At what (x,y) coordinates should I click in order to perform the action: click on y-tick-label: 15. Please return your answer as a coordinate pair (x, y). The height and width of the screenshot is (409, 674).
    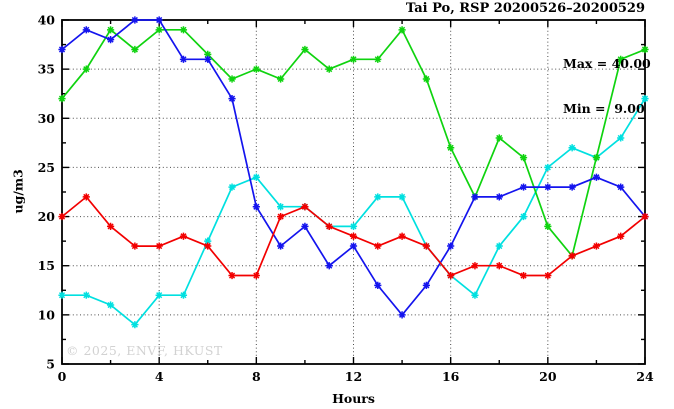
    Looking at the image, I should click on (46, 265).